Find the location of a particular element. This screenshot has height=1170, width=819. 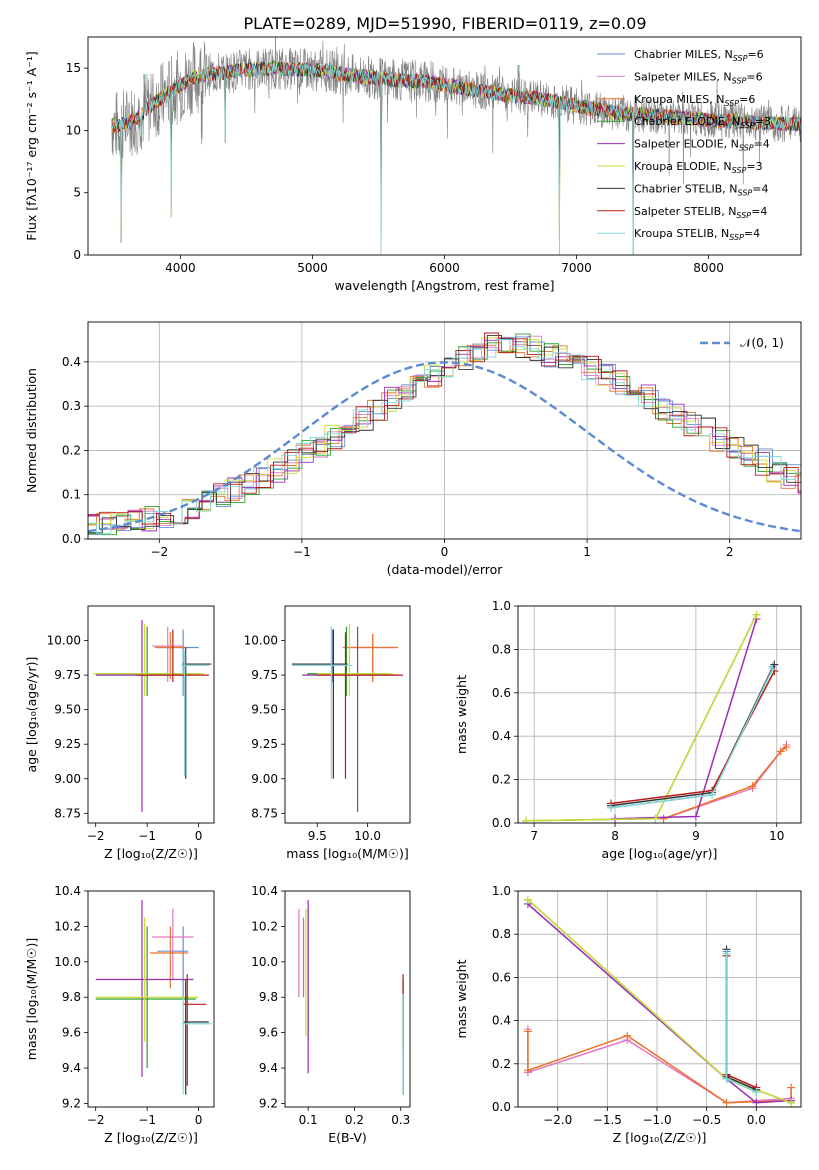

y-axis-label: mass [log₁₀(M/M☉)] is located at coordinates (31, 999).